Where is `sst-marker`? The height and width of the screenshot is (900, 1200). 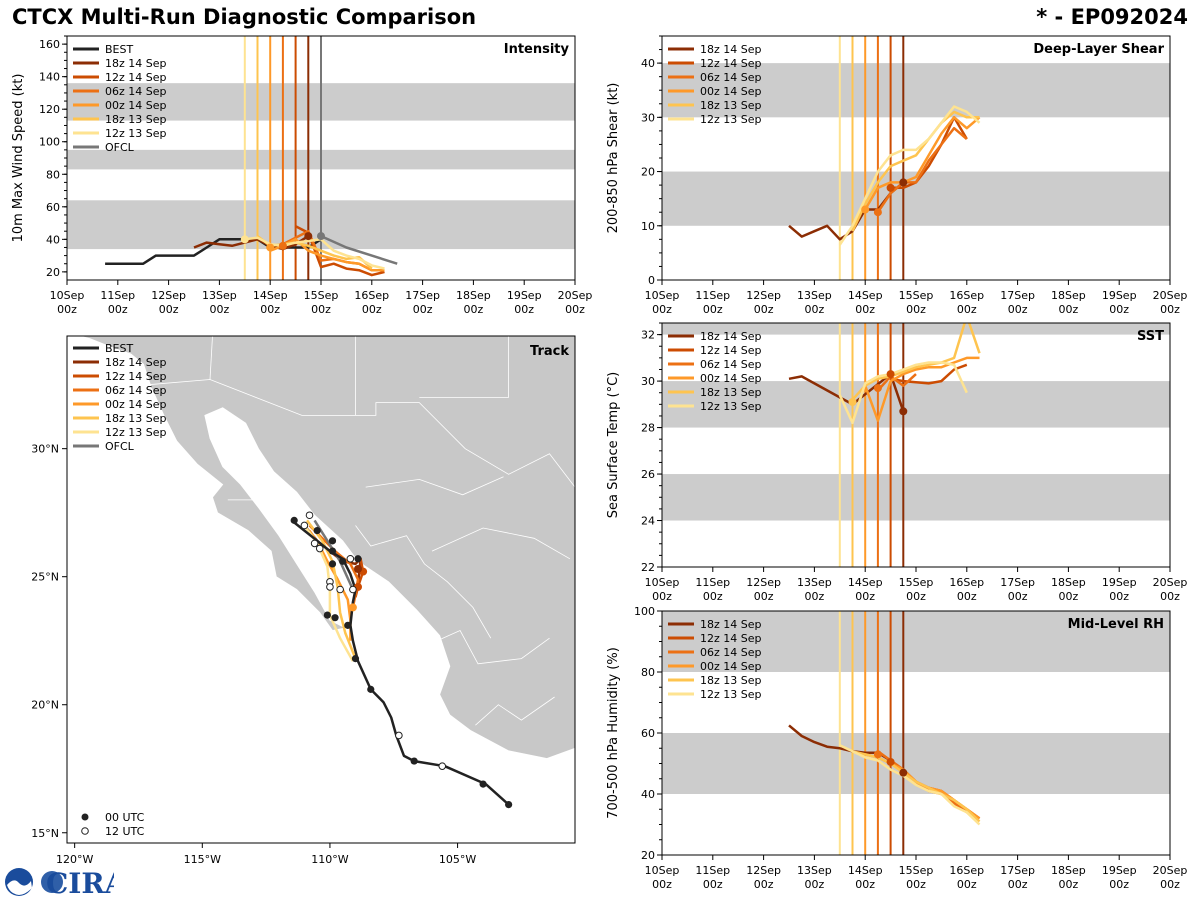 sst-marker is located at coordinates (903, 411).